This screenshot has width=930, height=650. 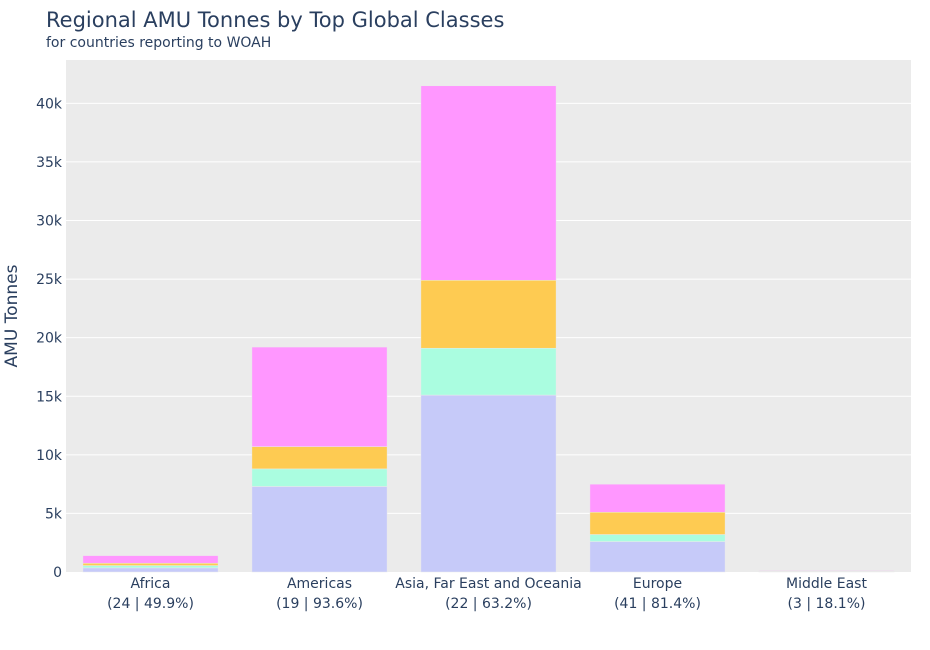 What do you see at coordinates (57, 573) in the screenshot?
I see `y-tick-label: 0` at bounding box center [57, 573].